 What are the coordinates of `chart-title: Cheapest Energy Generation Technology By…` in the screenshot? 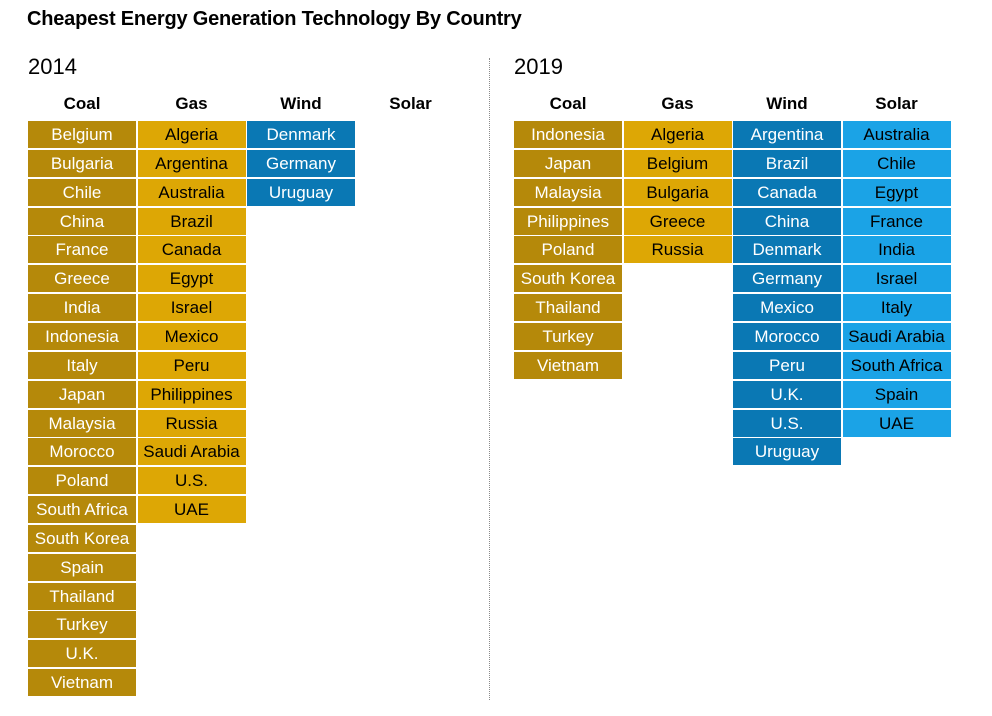 It's located at (274, 19).